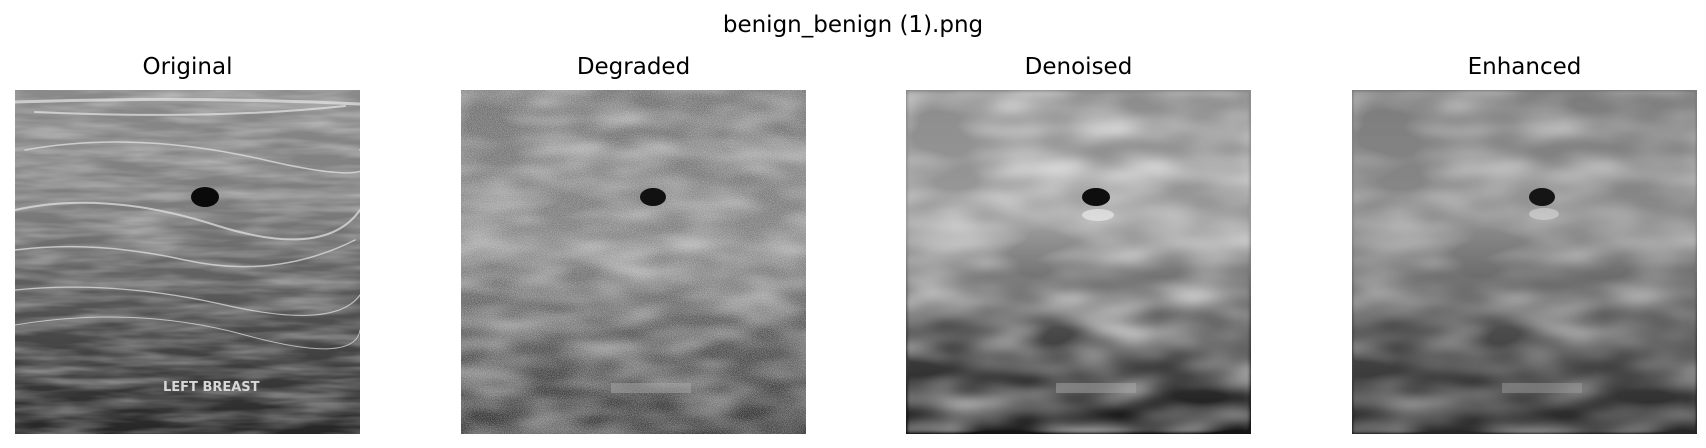 The width and height of the screenshot is (1706, 448). What do you see at coordinates (1078, 67) in the screenshot?
I see `panel-title-denoised: Denoised` at bounding box center [1078, 67].